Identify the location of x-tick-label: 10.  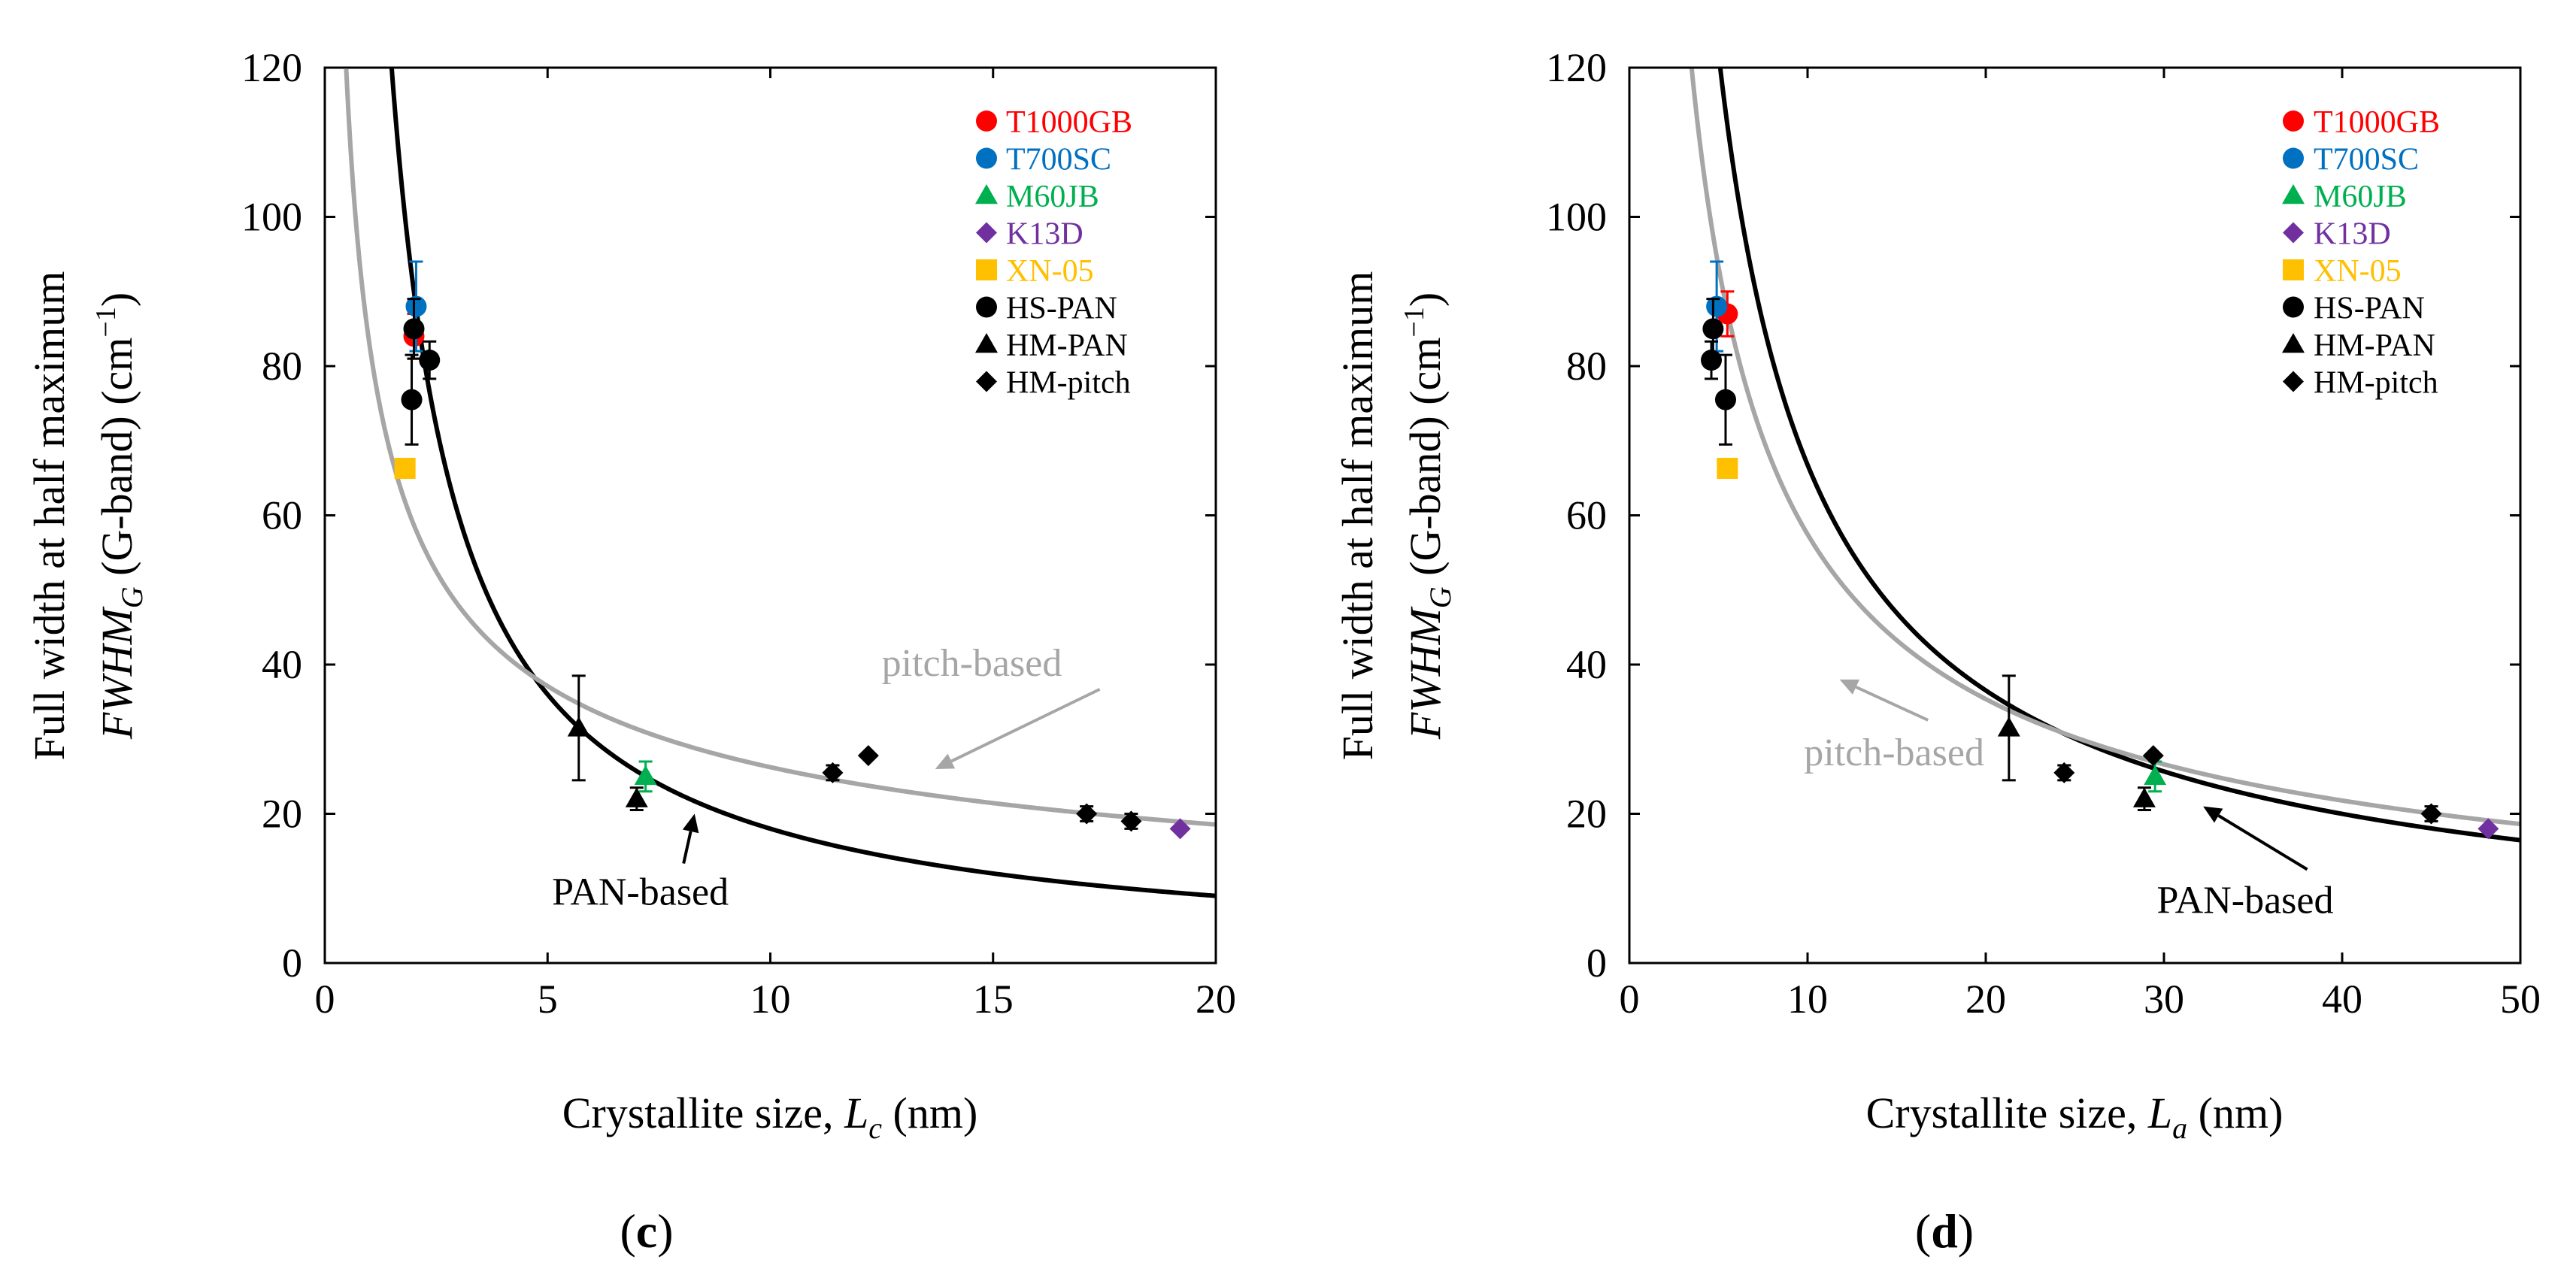
(770, 999).